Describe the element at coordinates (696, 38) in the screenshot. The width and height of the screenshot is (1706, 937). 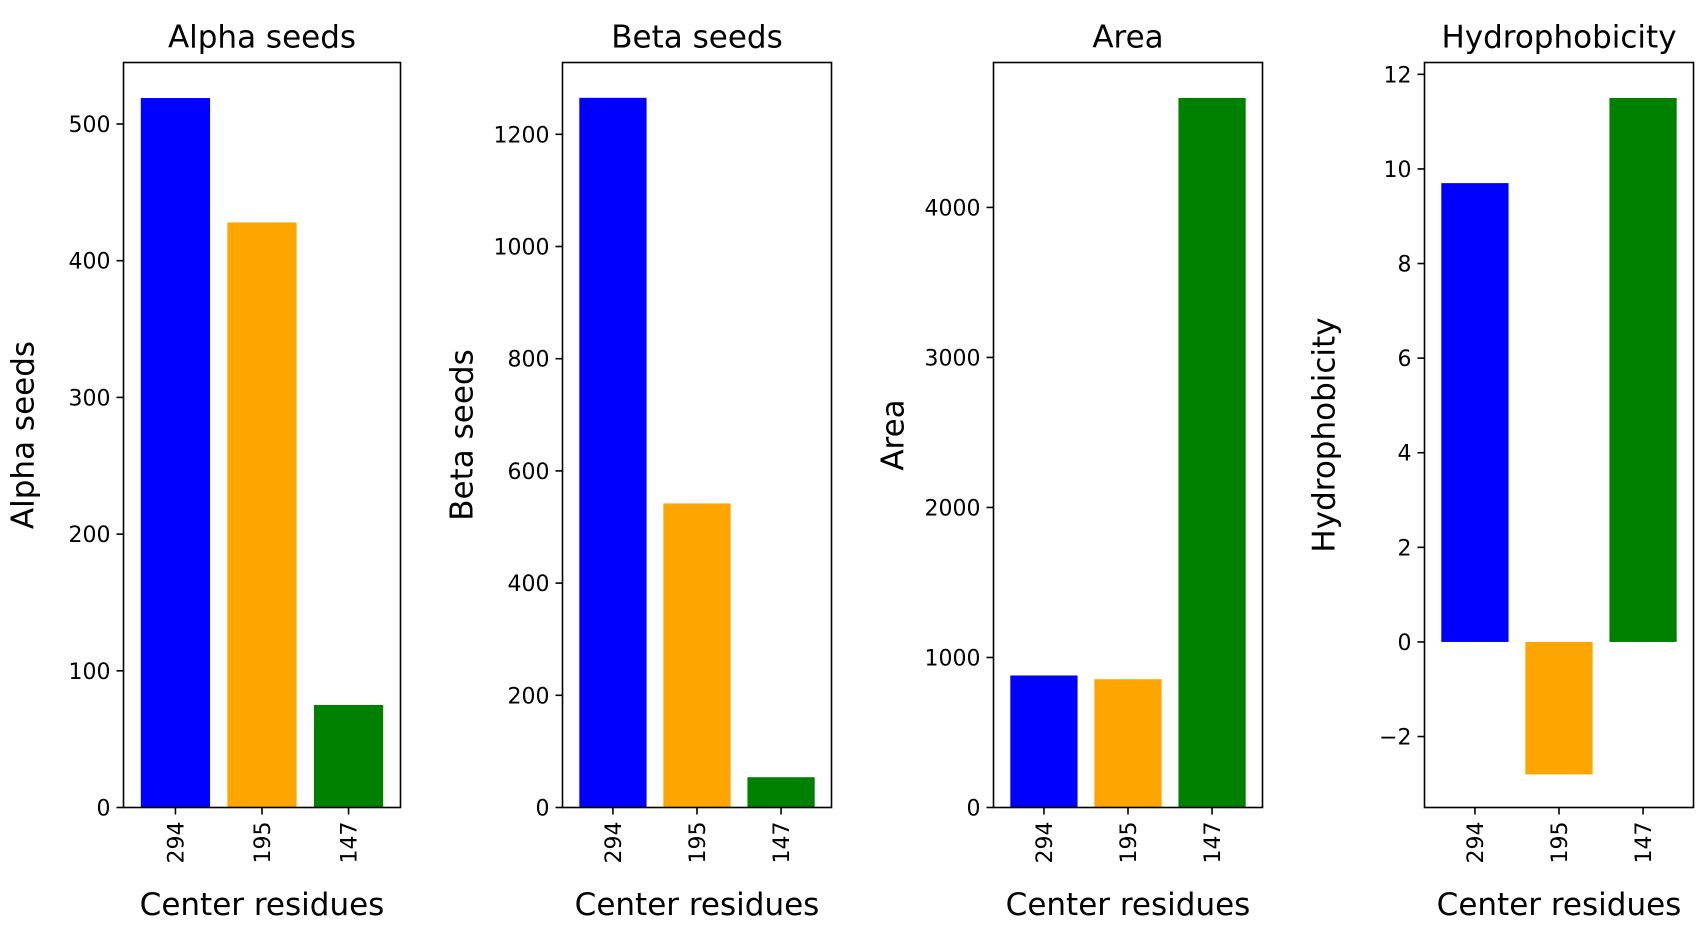
I see `panel-title: Beta seeds` at that location.